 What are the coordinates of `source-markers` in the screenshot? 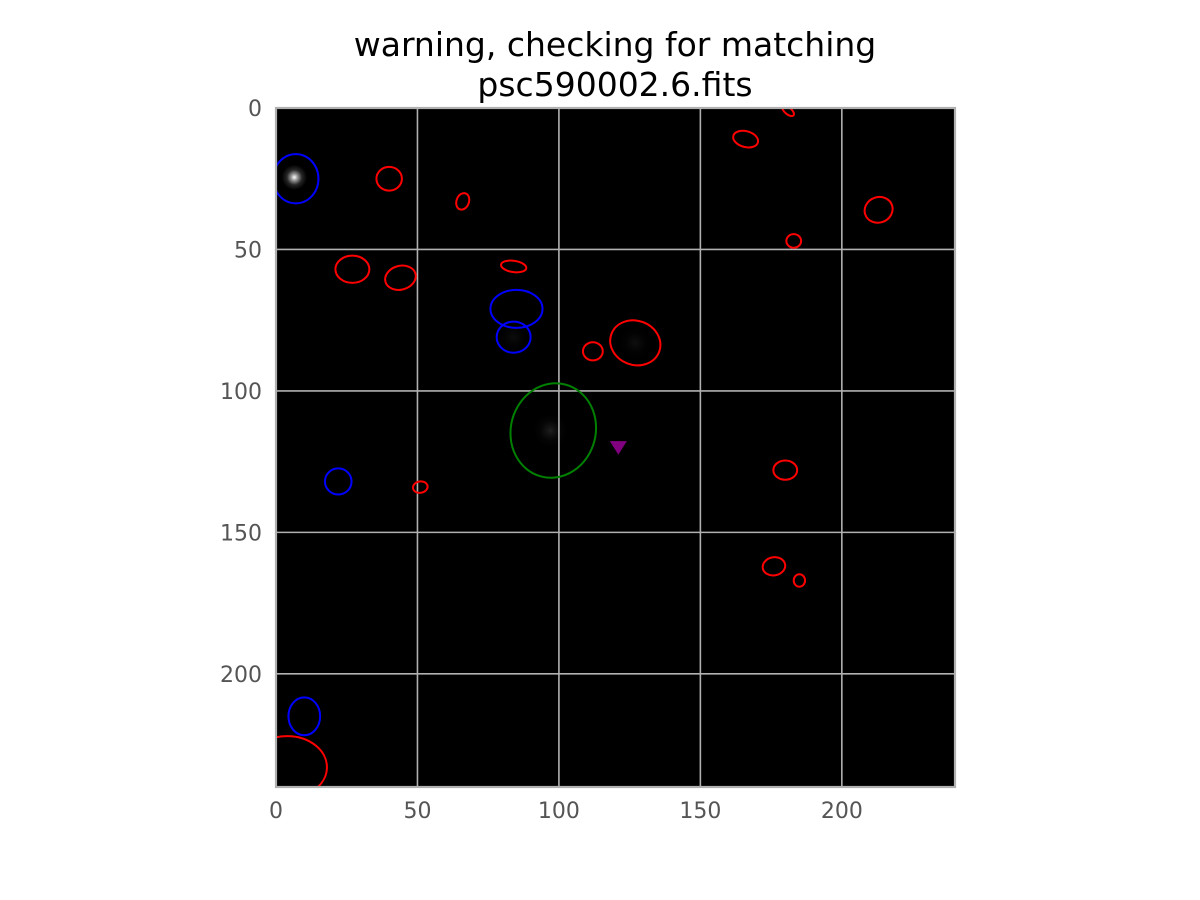 It's located at (618, 448).